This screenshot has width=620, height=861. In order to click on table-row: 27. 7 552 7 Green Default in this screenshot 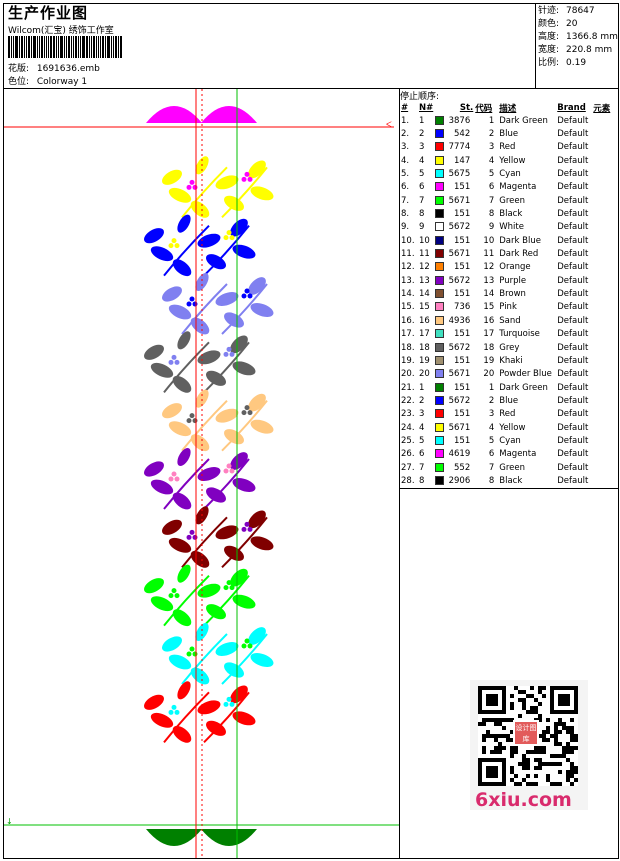, I will do `click(509, 467)`.